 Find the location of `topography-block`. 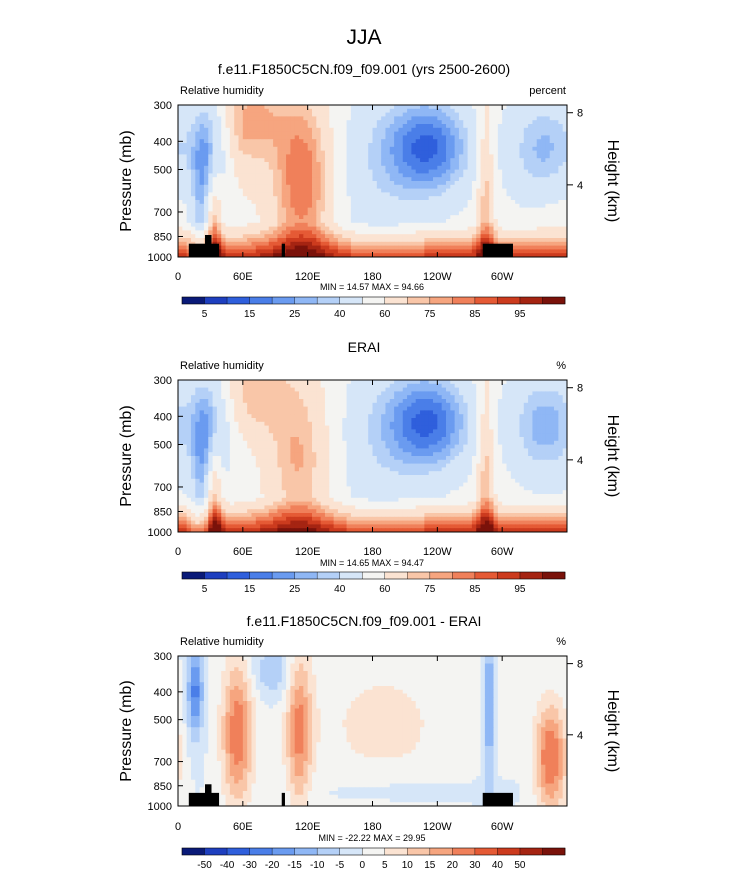

topography-block is located at coordinates (283, 250).